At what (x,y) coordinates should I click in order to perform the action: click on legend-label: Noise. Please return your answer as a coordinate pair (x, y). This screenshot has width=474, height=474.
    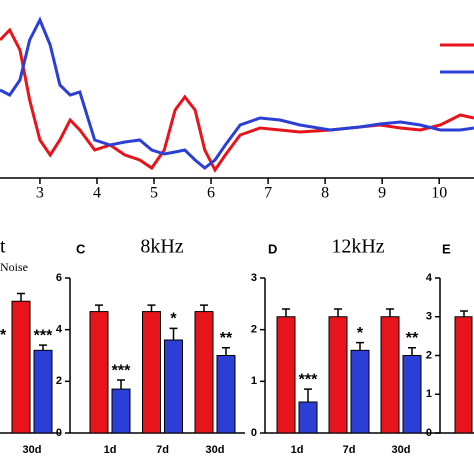
    Looking at the image, I should click on (14, 267).